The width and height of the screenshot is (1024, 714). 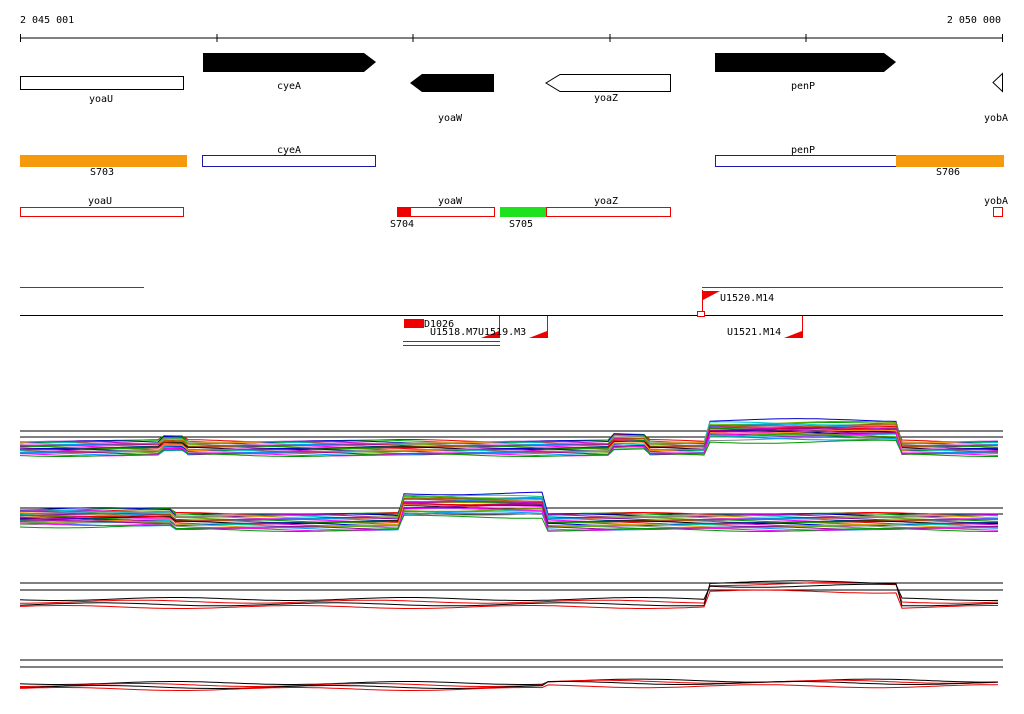 I want to click on transcript-label: S704, so click(x=402, y=224).